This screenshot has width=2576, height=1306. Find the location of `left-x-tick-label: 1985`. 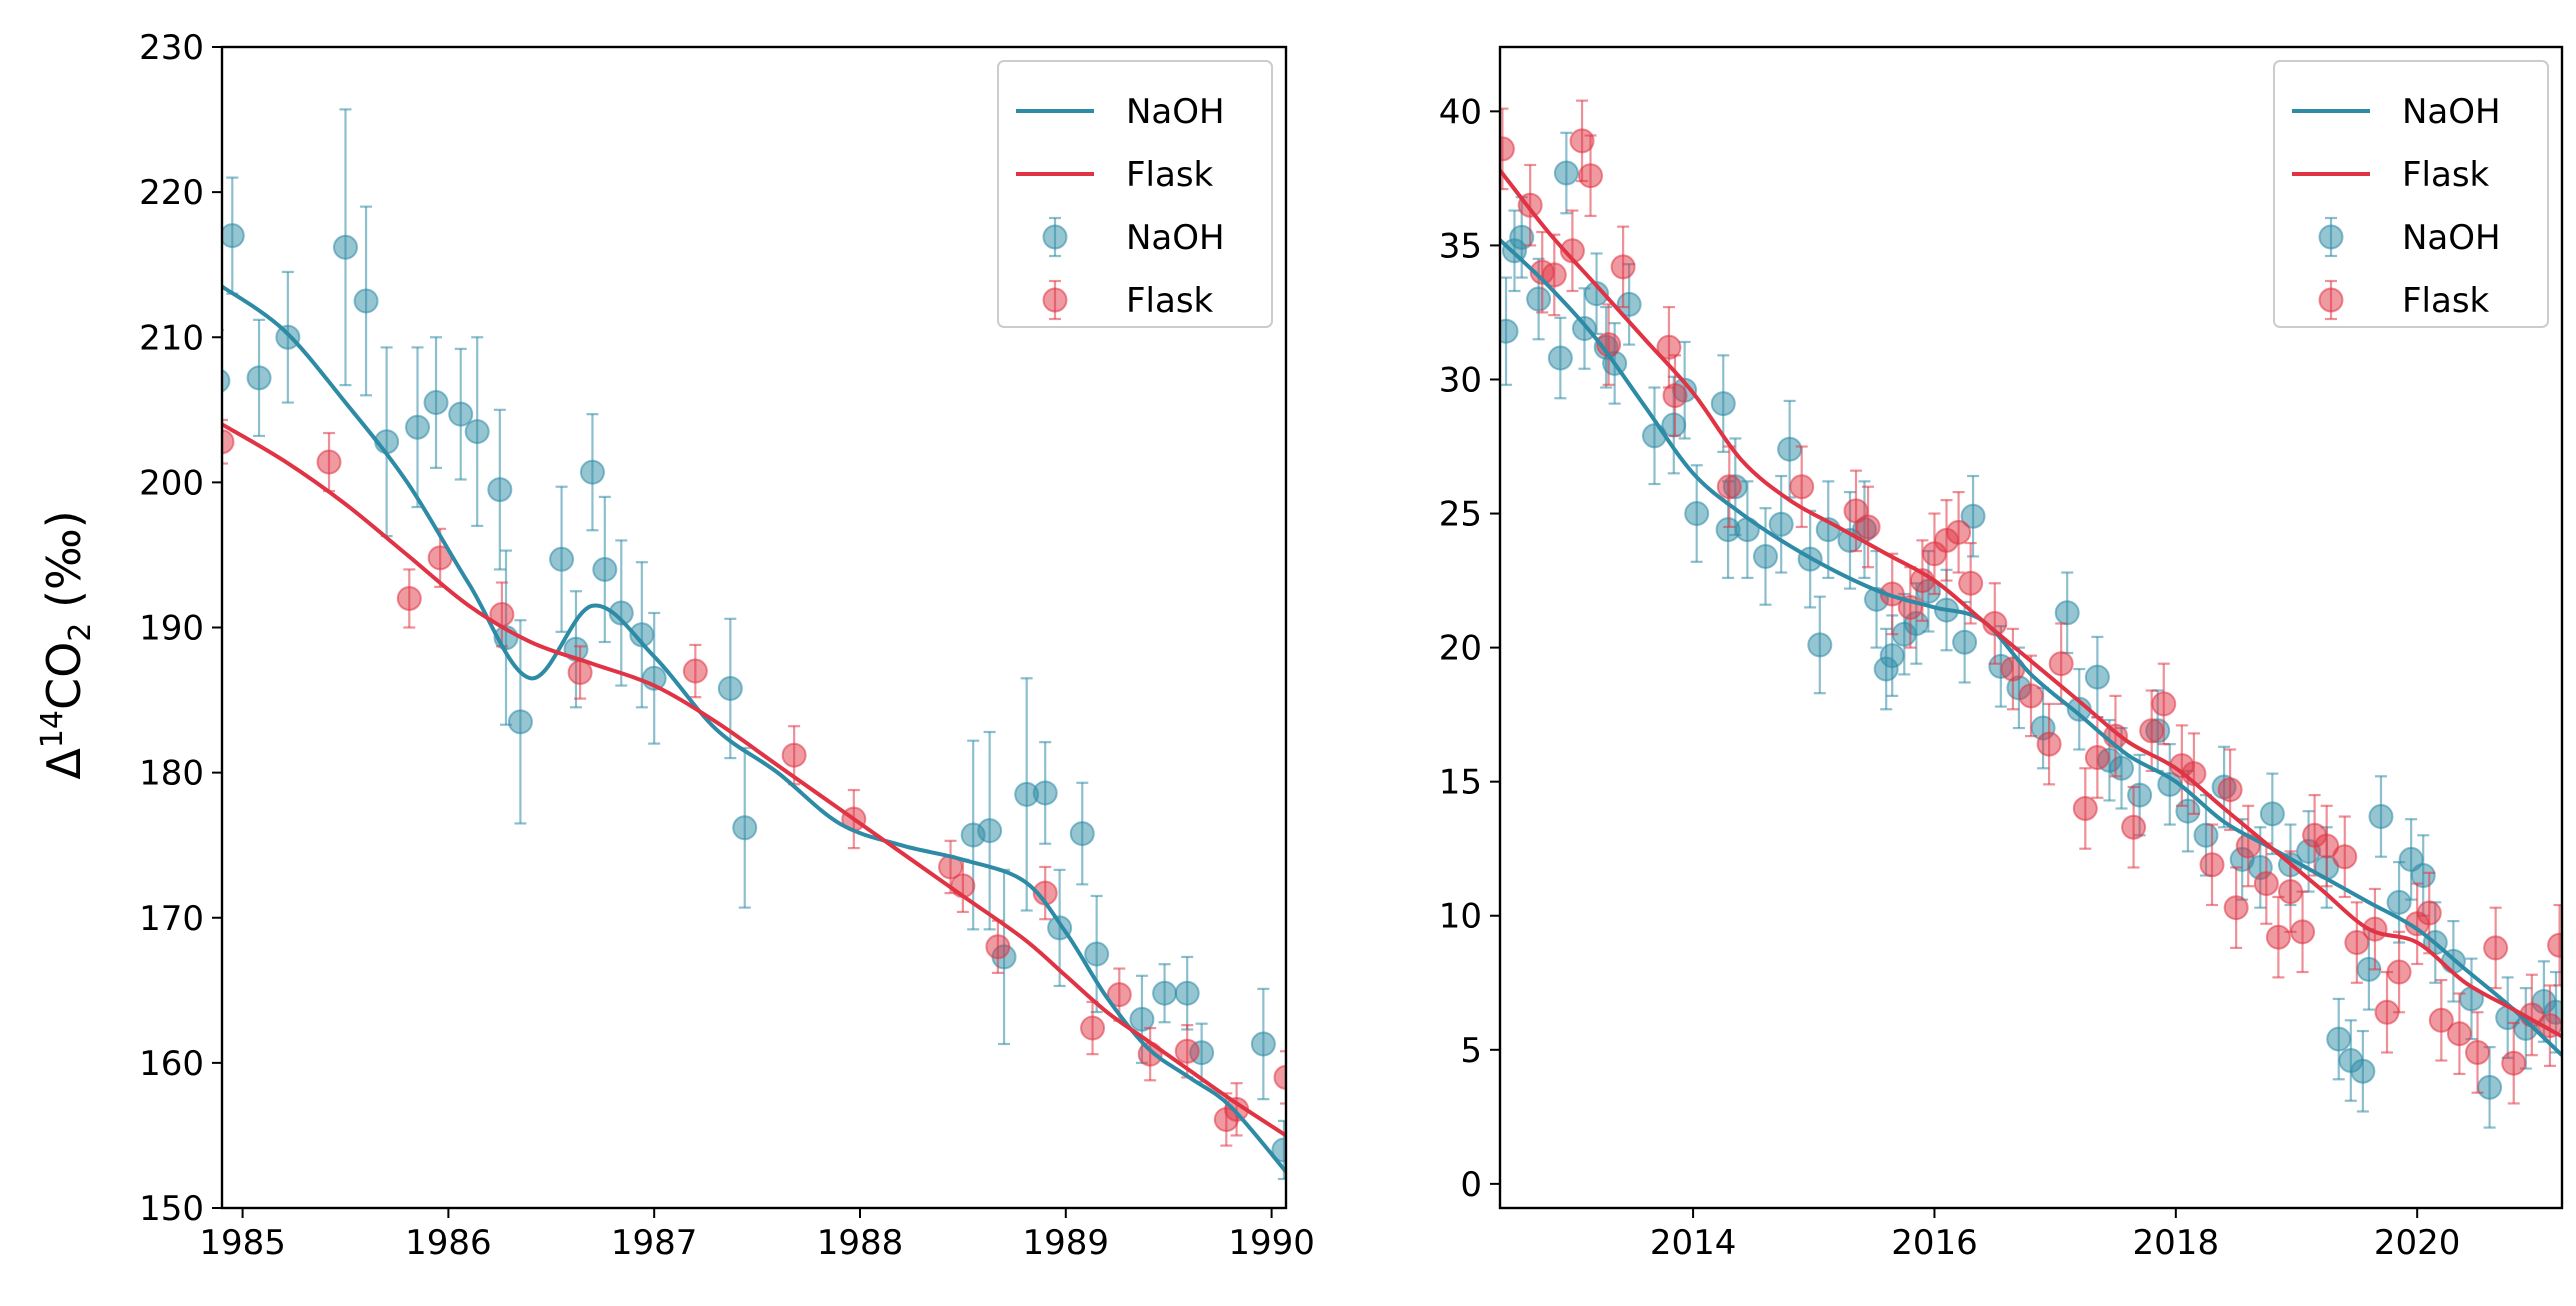

left-x-tick-label: 1985 is located at coordinates (242, 1243).